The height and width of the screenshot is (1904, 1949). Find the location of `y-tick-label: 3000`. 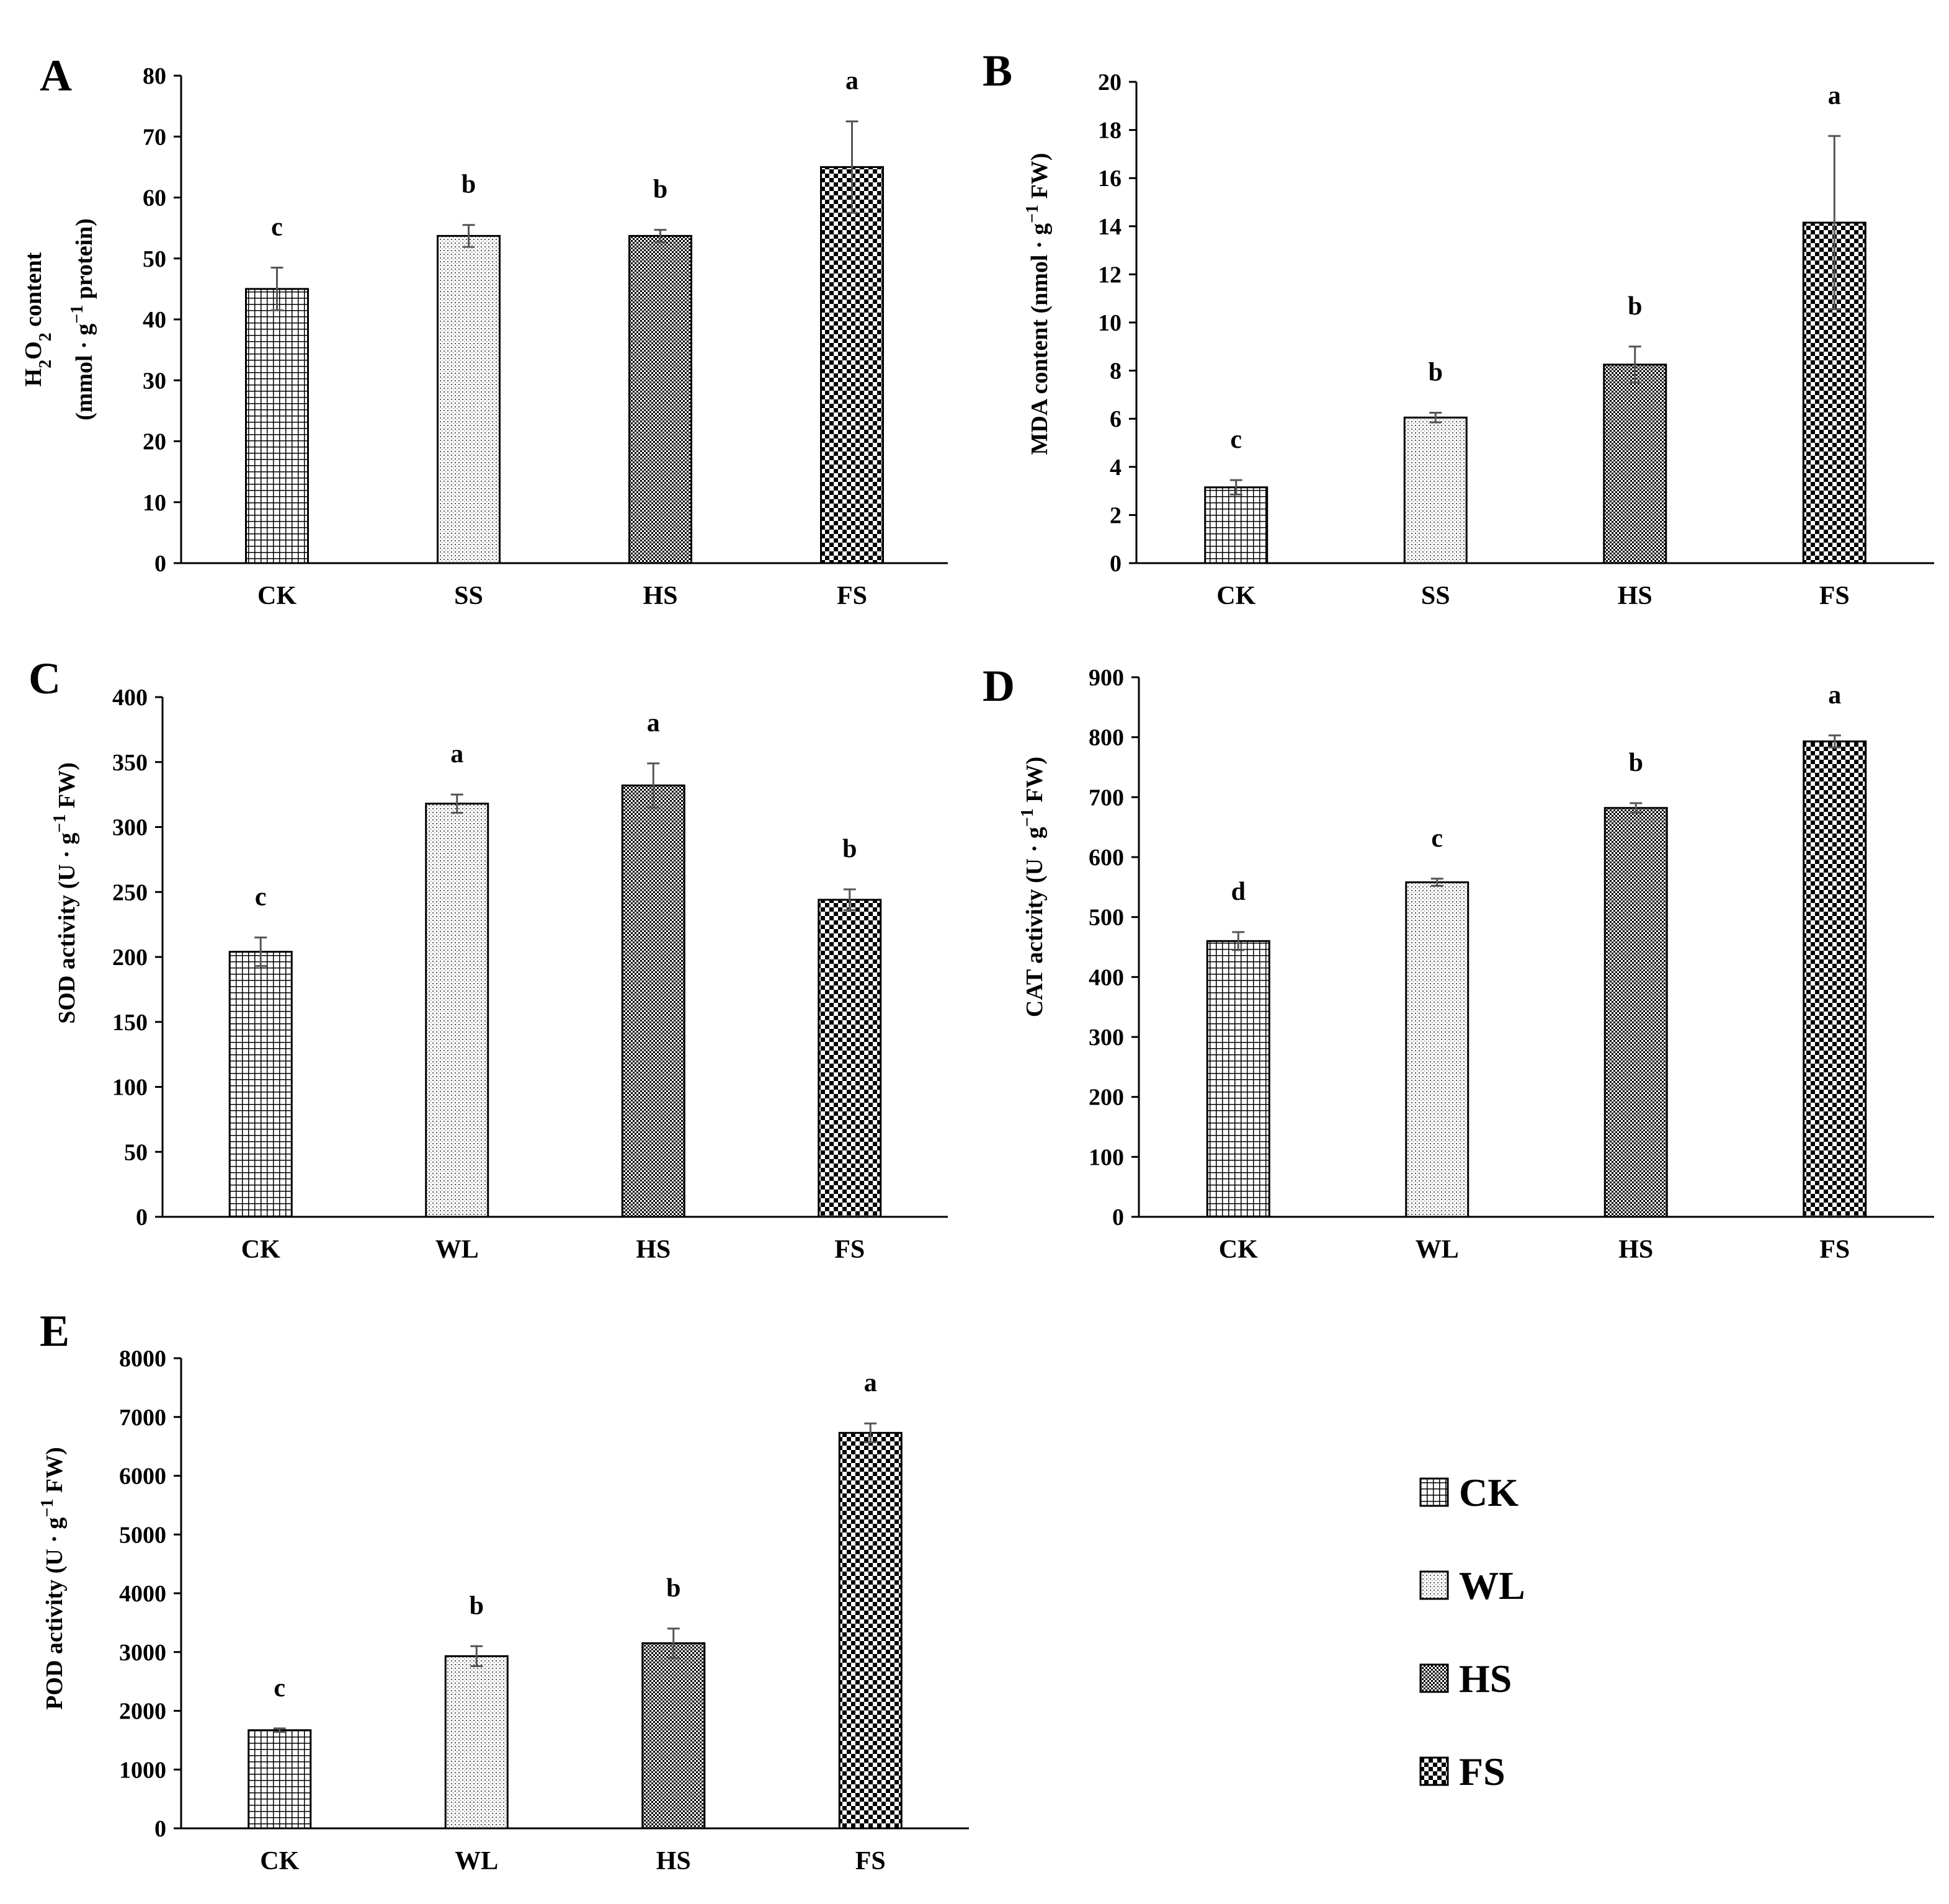

y-tick-label: 3000 is located at coordinates (142, 1653).